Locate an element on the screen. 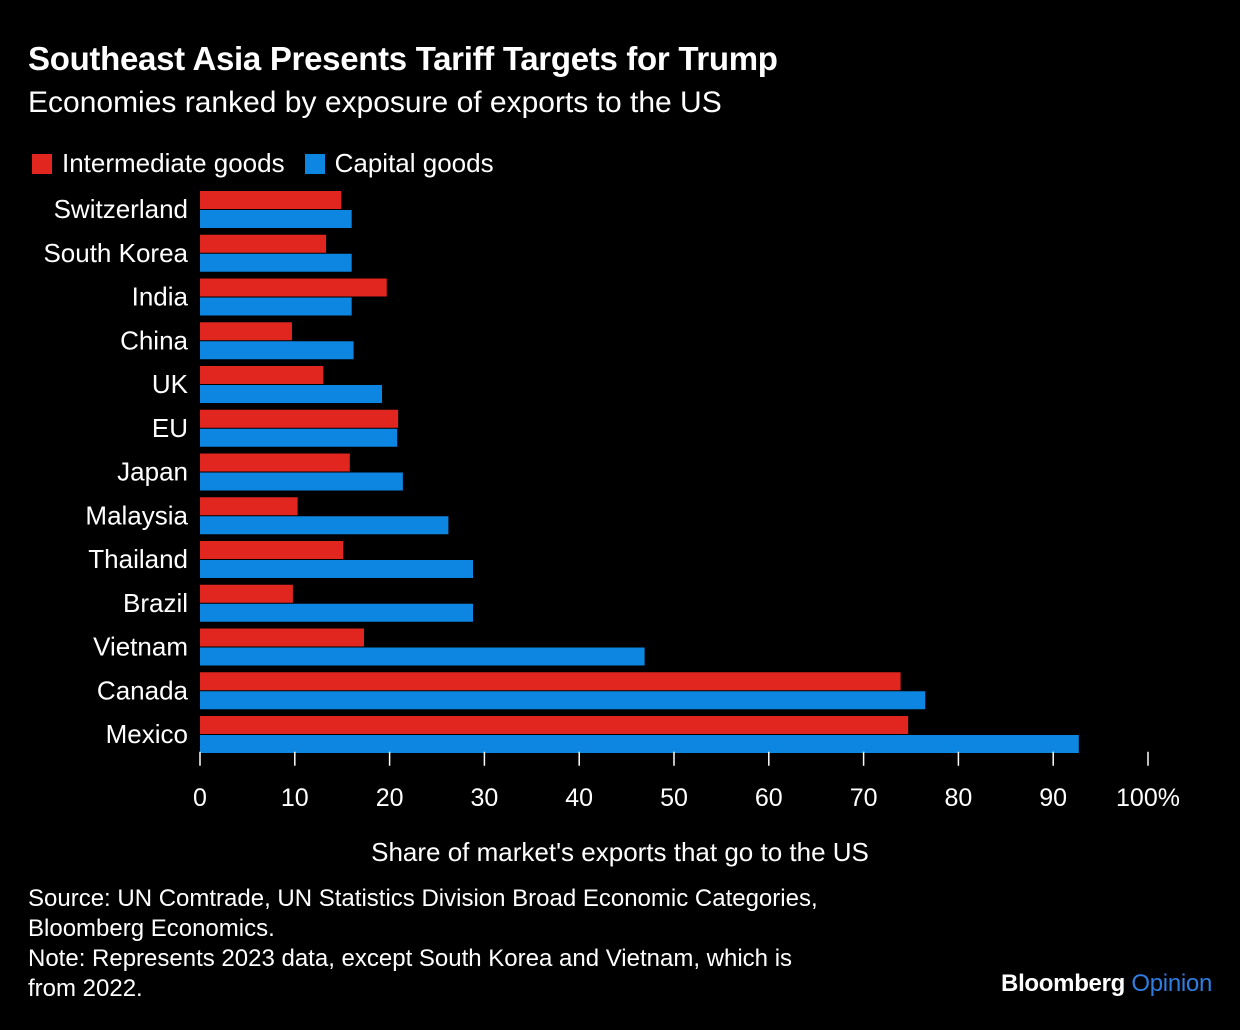 Image resolution: width=1240 pixels, height=1030 pixels. legend: Intermediate goods Capital goods is located at coordinates (273, 163).